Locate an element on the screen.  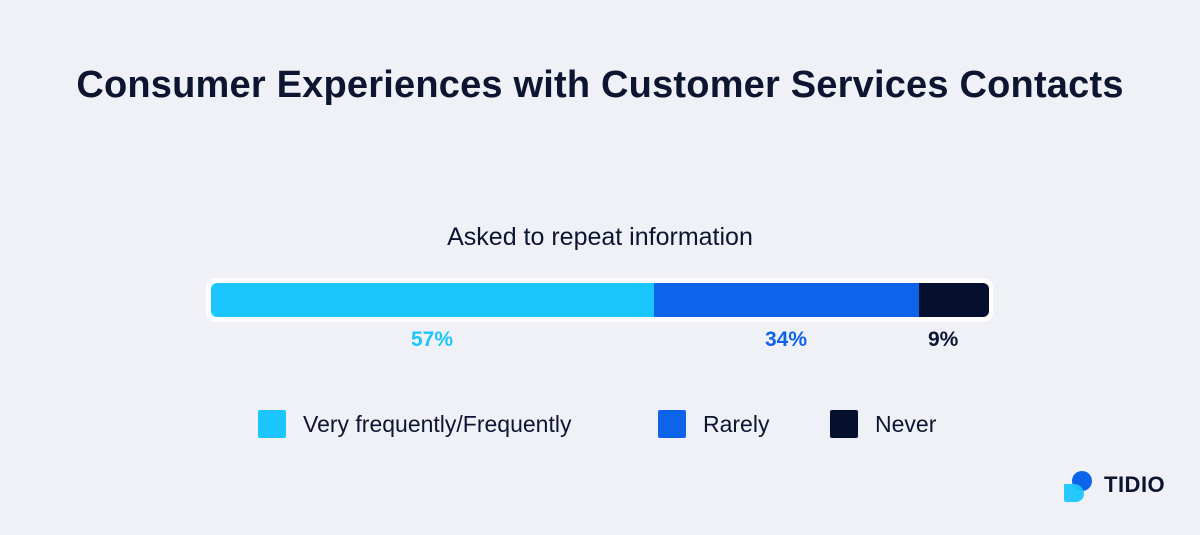
bar-segment-rarely is located at coordinates (786, 300).